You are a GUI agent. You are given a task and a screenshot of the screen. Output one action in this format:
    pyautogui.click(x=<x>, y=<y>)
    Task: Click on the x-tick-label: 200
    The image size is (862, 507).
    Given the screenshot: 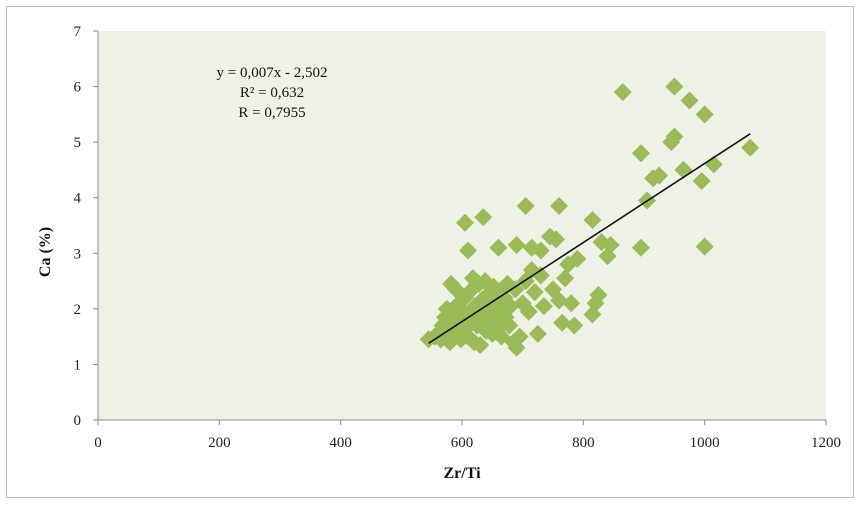 What is the action you would take?
    pyautogui.click(x=219, y=443)
    